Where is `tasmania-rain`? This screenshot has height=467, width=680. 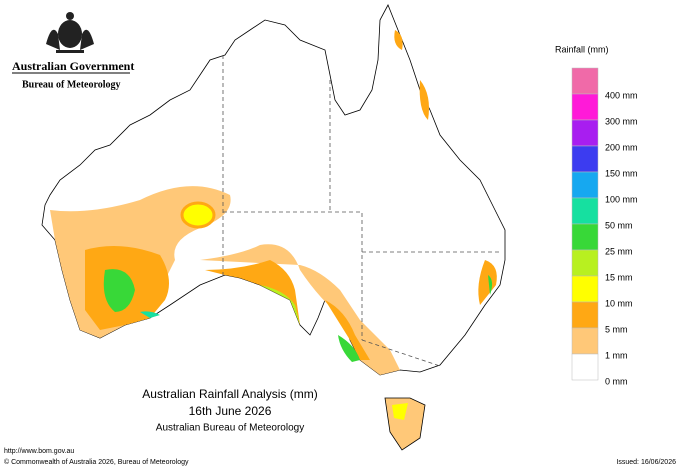 tasmania-rain is located at coordinates (400, 411).